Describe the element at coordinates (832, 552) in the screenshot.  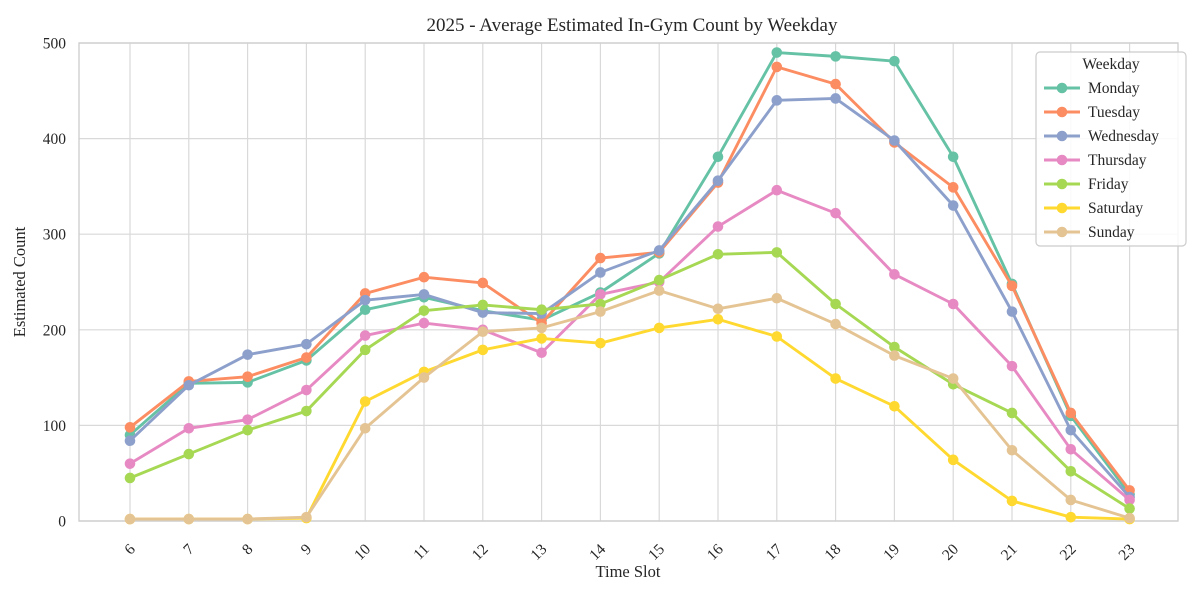
I see `x-tick-label: 18` at that location.